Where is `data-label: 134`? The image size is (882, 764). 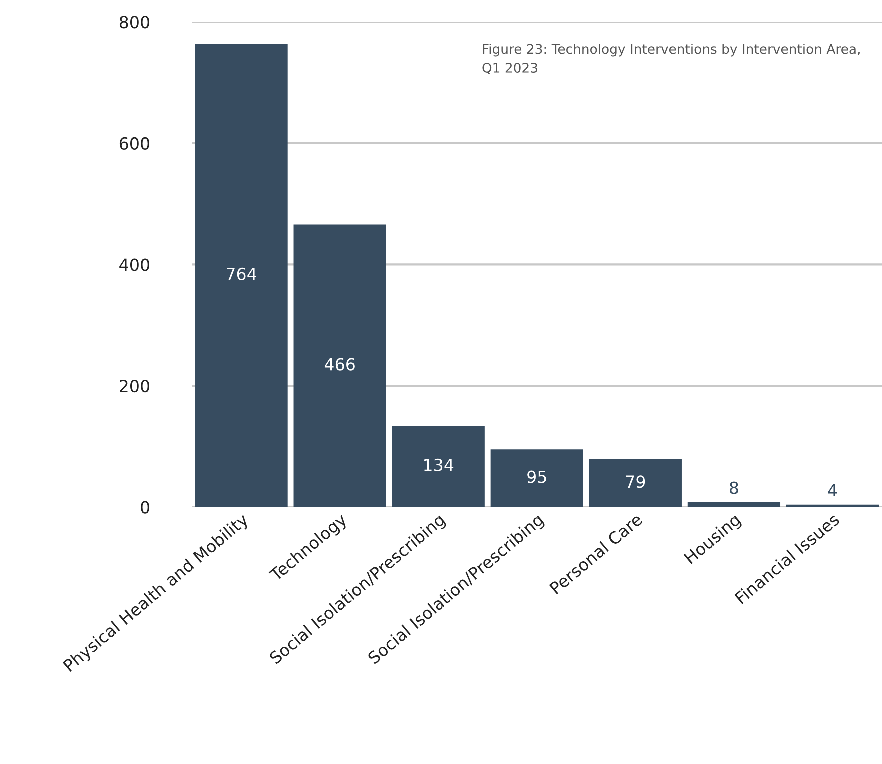 data-label: 134 is located at coordinates (439, 465).